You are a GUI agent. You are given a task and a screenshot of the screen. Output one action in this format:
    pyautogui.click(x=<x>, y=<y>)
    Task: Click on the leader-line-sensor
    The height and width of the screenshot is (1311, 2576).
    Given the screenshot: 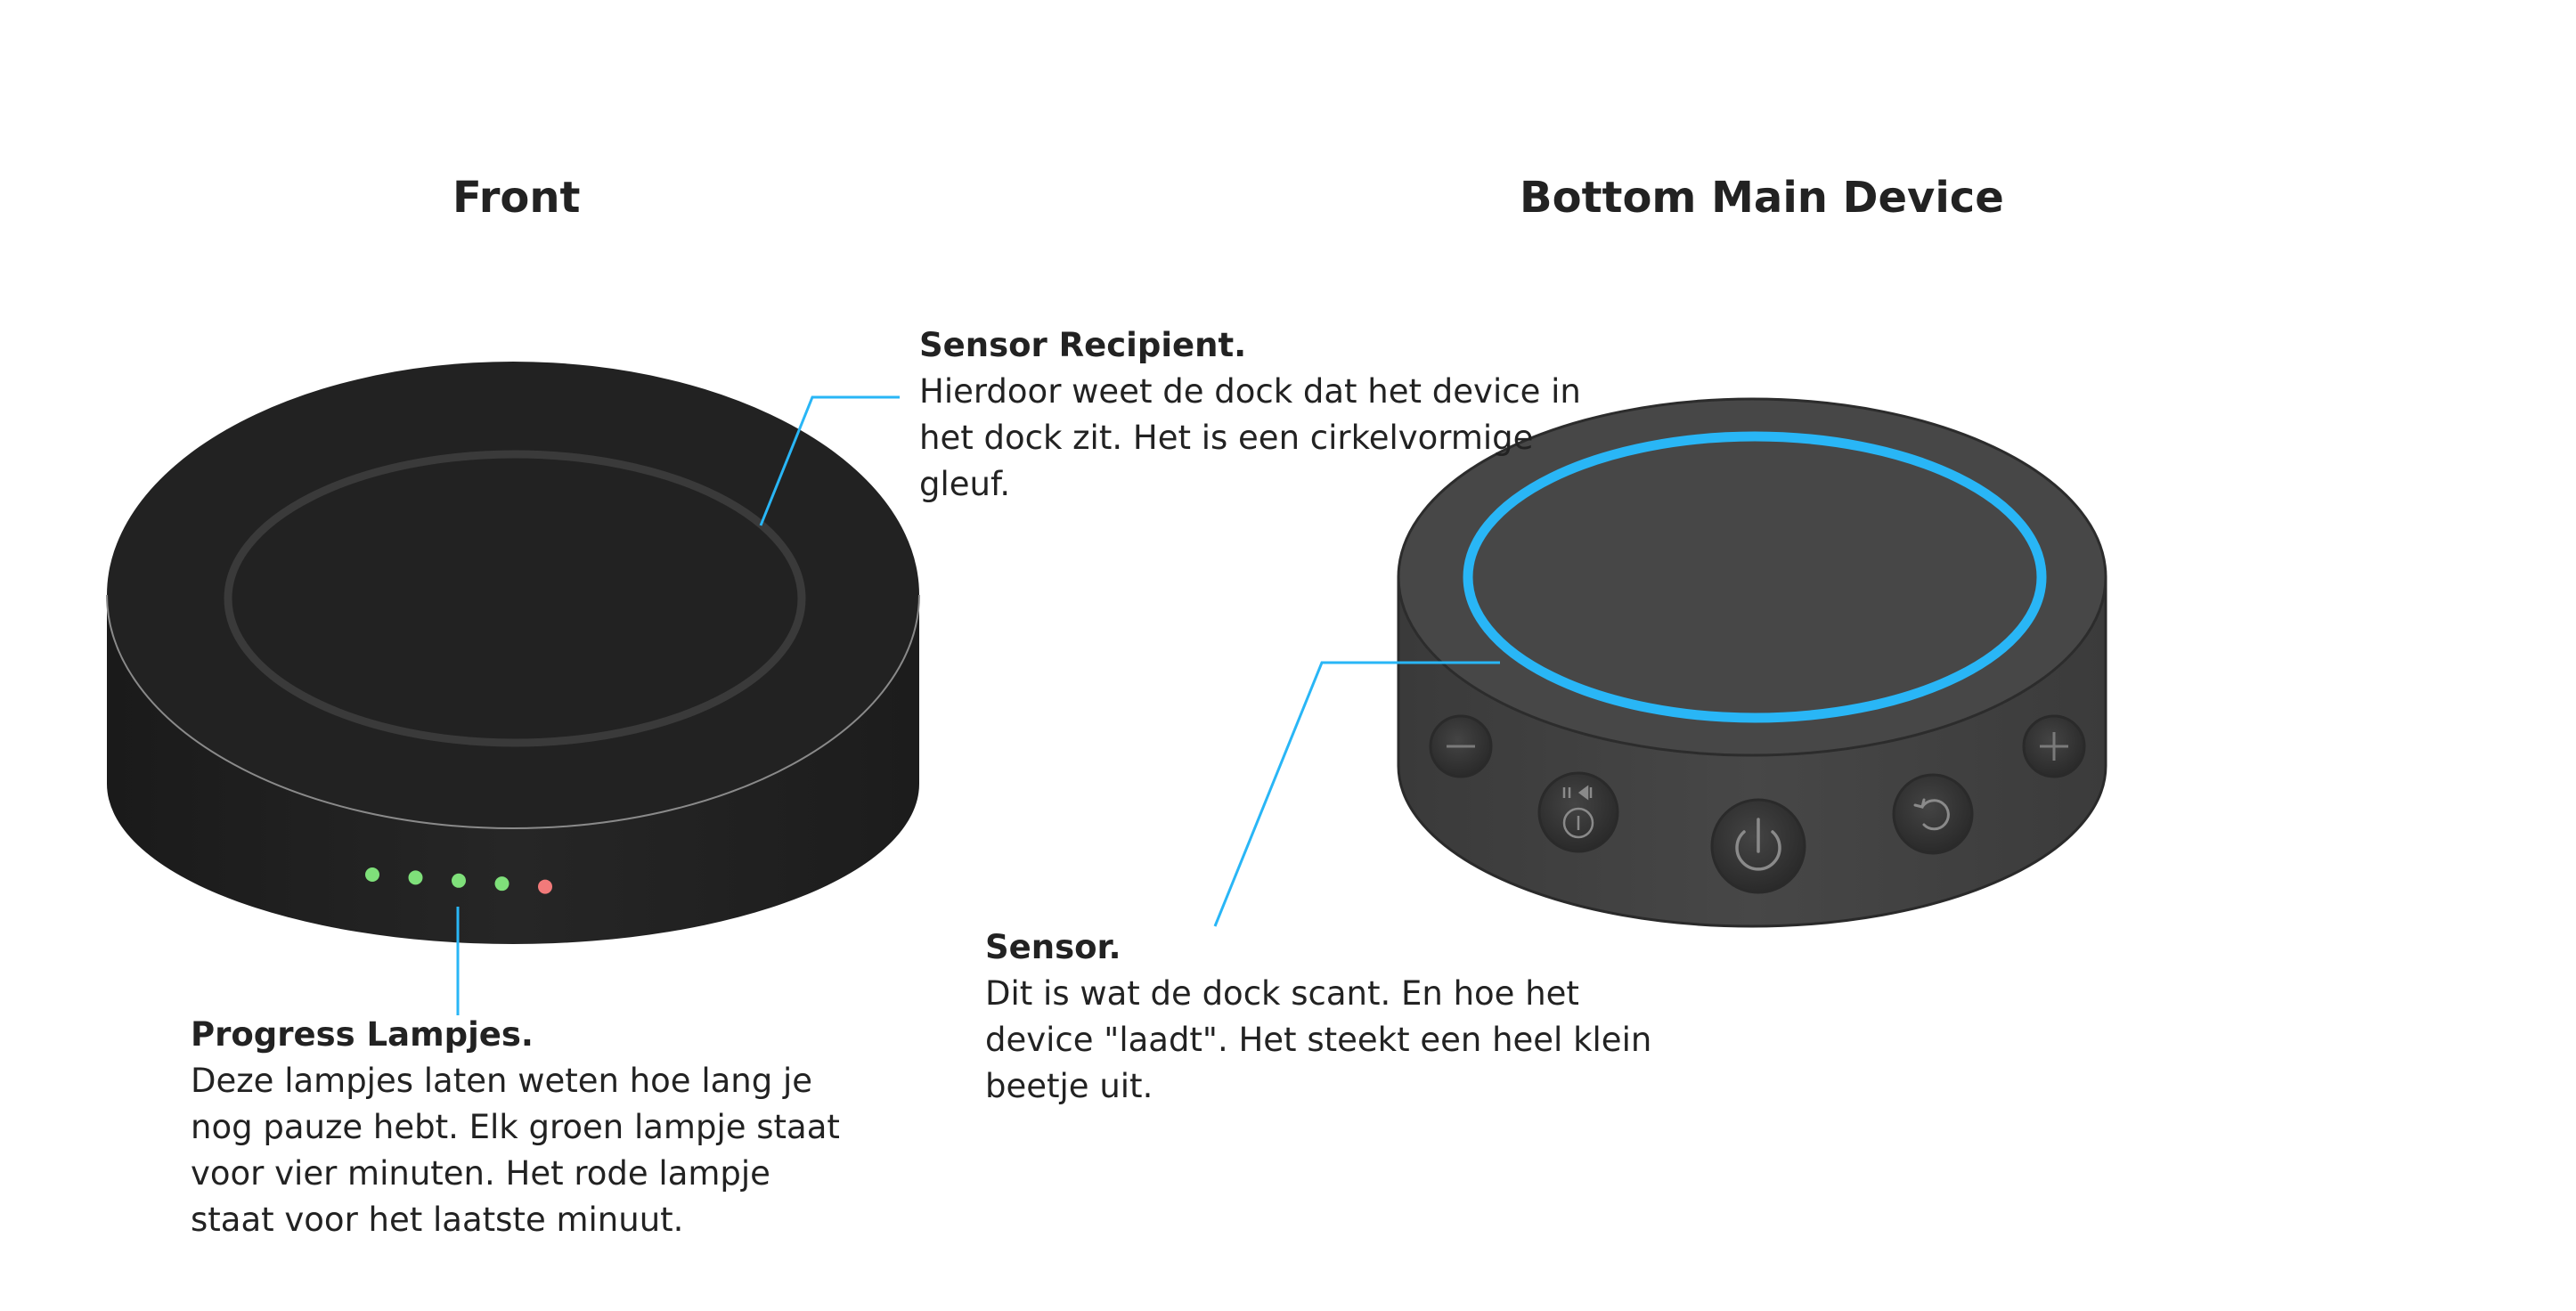 What is the action you would take?
    pyautogui.click(x=1357, y=794)
    